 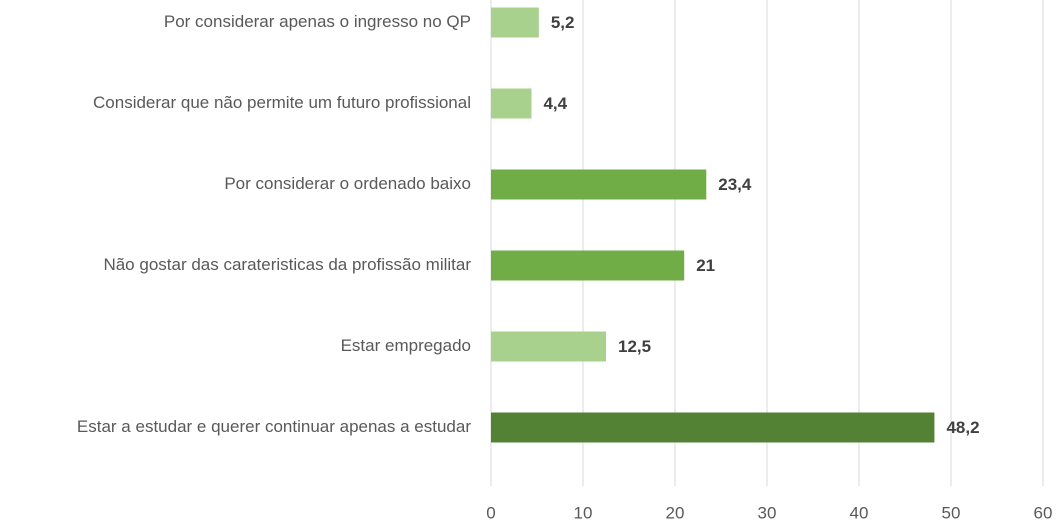 What do you see at coordinates (406, 345) in the screenshot?
I see `y-tick-label: Estar empregado` at bounding box center [406, 345].